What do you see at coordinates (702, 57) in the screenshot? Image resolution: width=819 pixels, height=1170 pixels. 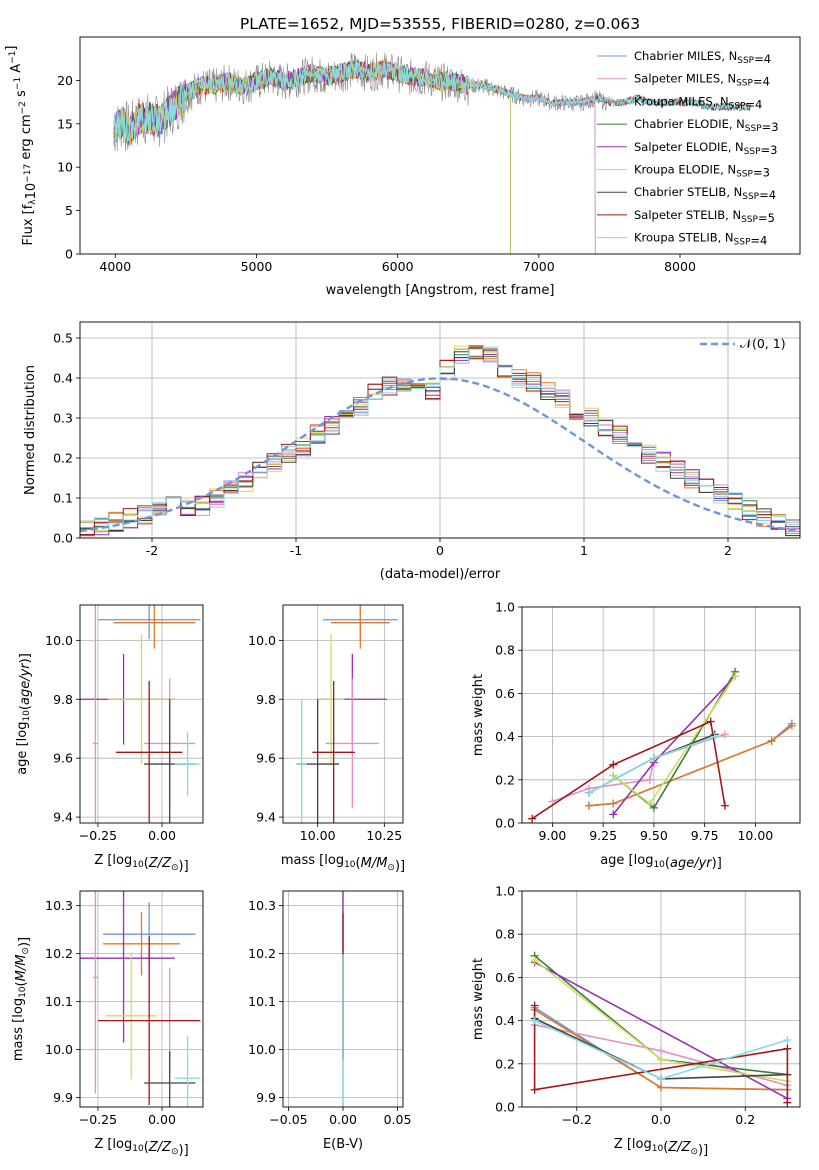 I see `legend-label: Chabrier MILES, NSSP=4` at bounding box center [702, 57].